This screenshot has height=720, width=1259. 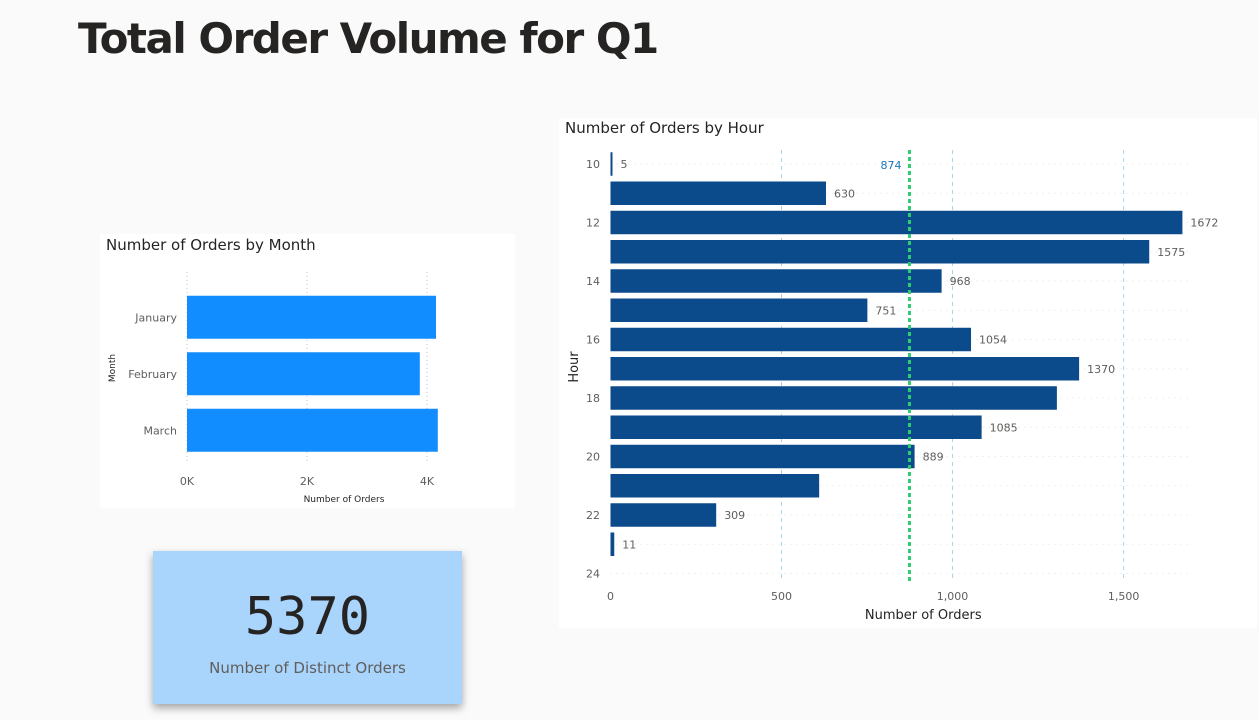 What do you see at coordinates (211, 245) in the screenshot?
I see `month-chart-title: Number of Orders by Month` at bounding box center [211, 245].